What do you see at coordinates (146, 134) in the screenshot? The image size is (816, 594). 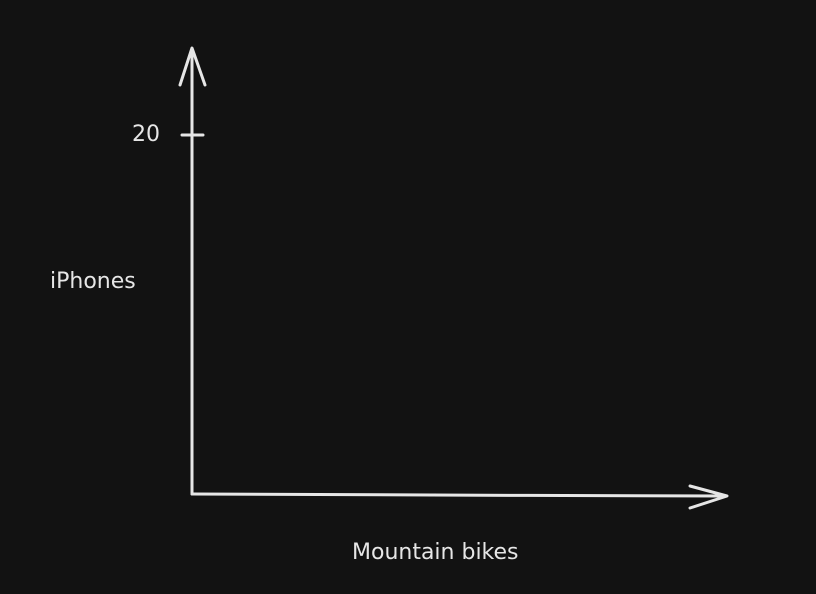 I see `y-axis-tick-label: 20` at bounding box center [146, 134].